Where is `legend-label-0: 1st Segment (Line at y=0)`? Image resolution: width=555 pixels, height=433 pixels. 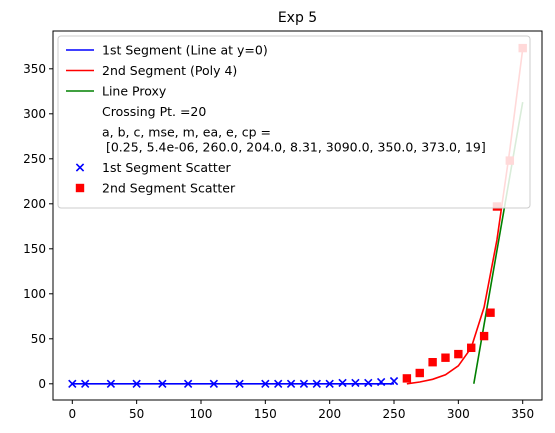
legend-label-0: 1st Segment (Line at y=0) is located at coordinates (185, 50).